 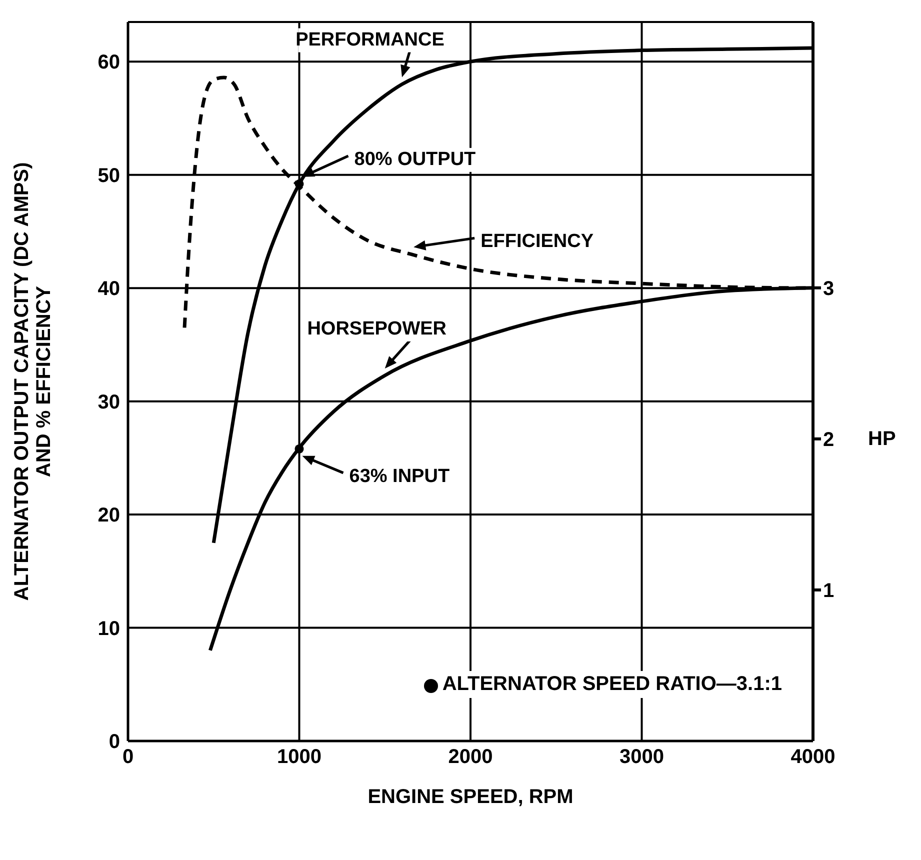 I want to click on x-tick-label: 2000, so click(x=470, y=757).